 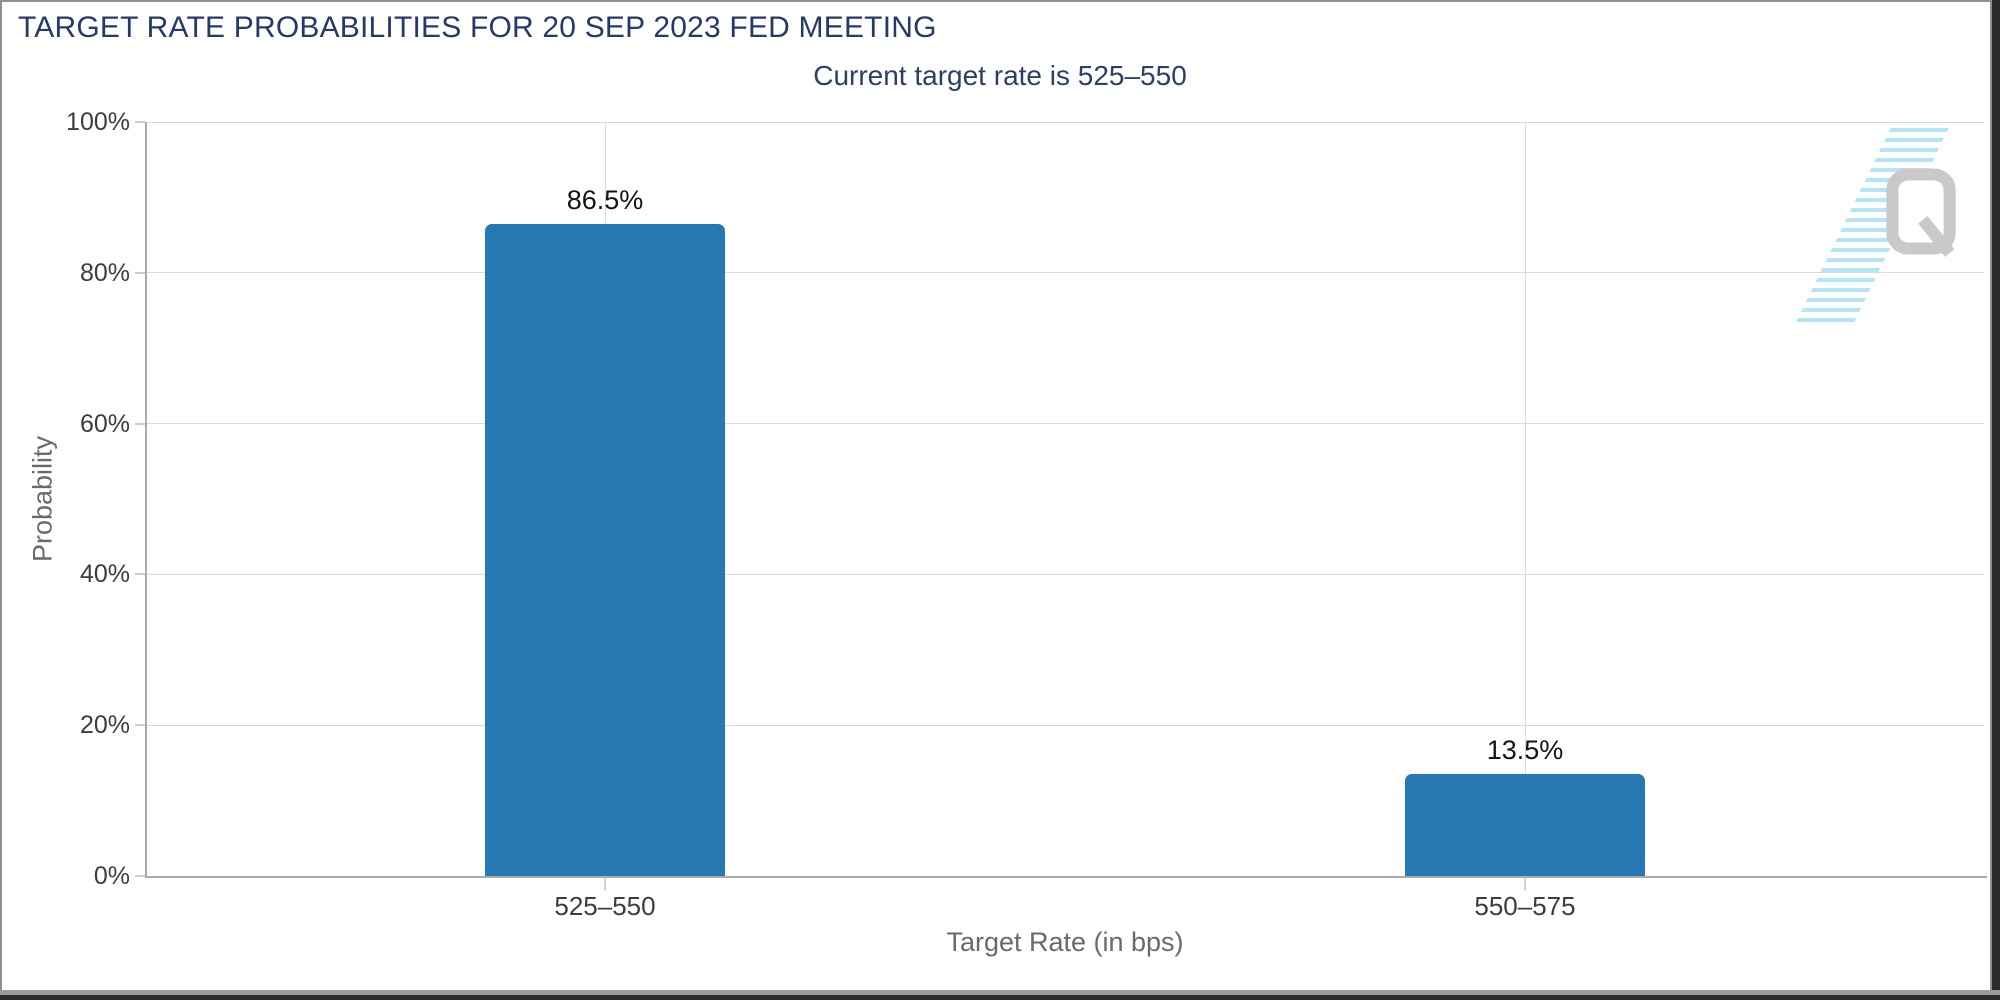 I want to click on window-border-top, so click(x=1000, y=1).